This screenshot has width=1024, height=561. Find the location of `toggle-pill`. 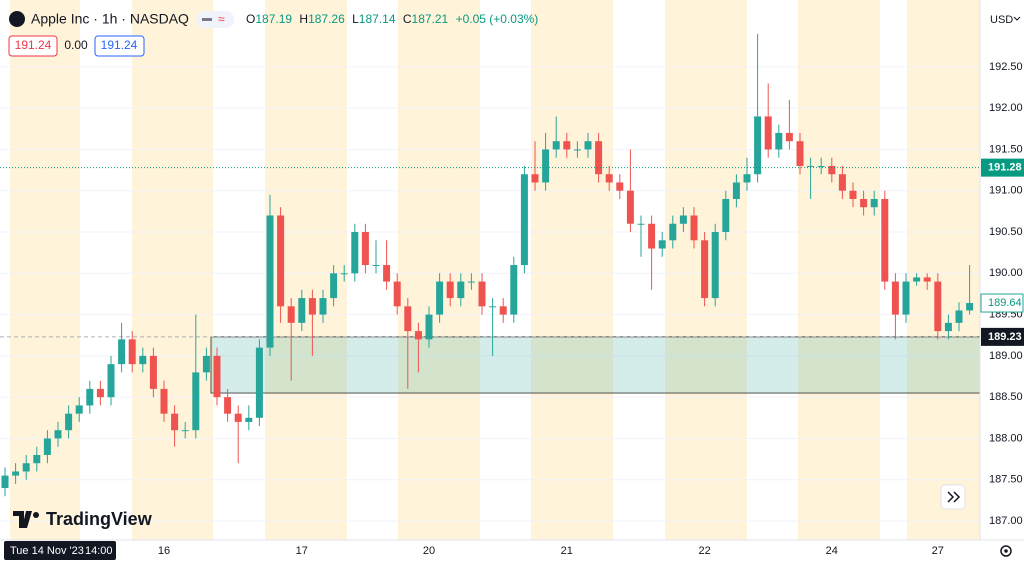

toggle-pill is located at coordinates (215, 19).